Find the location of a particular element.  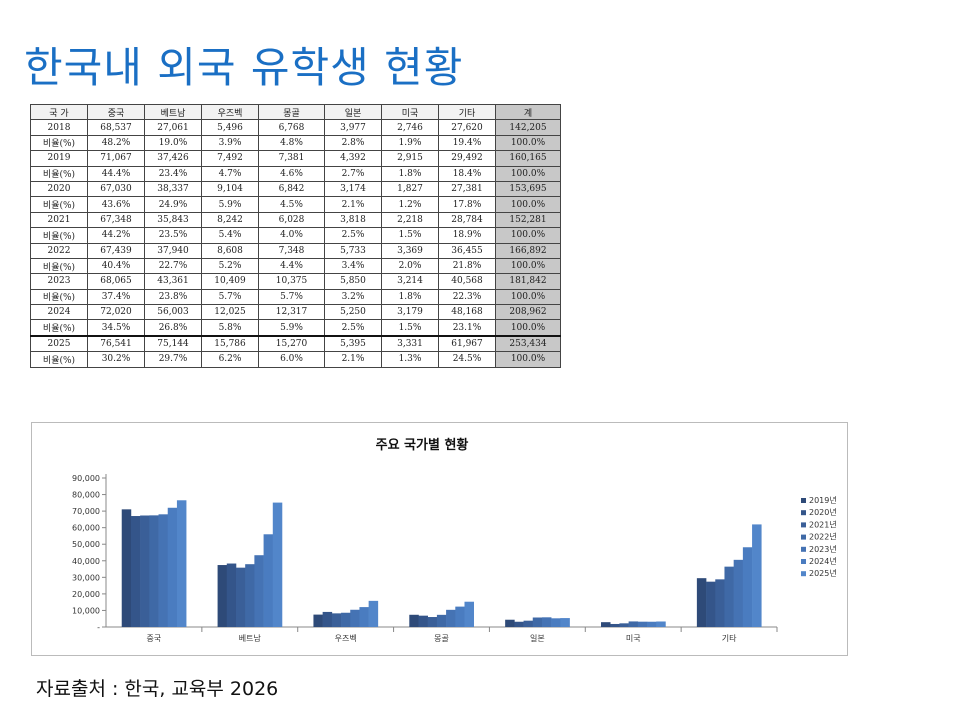

y-tick-label: - is located at coordinates (98, 627).